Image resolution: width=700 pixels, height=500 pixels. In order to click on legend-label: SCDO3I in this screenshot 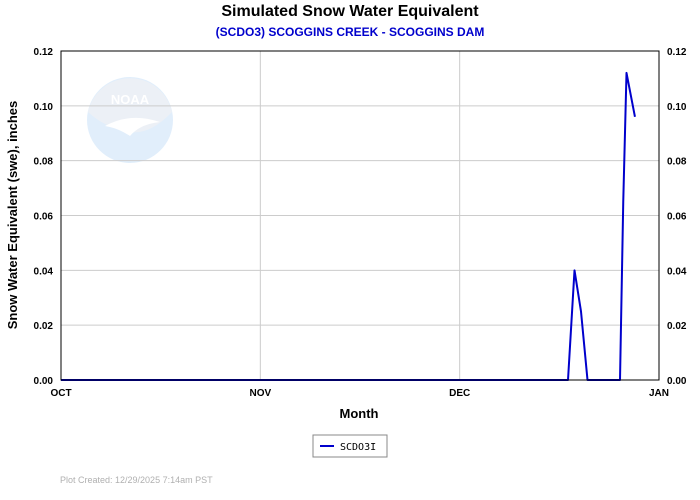, I will do `click(358, 447)`.